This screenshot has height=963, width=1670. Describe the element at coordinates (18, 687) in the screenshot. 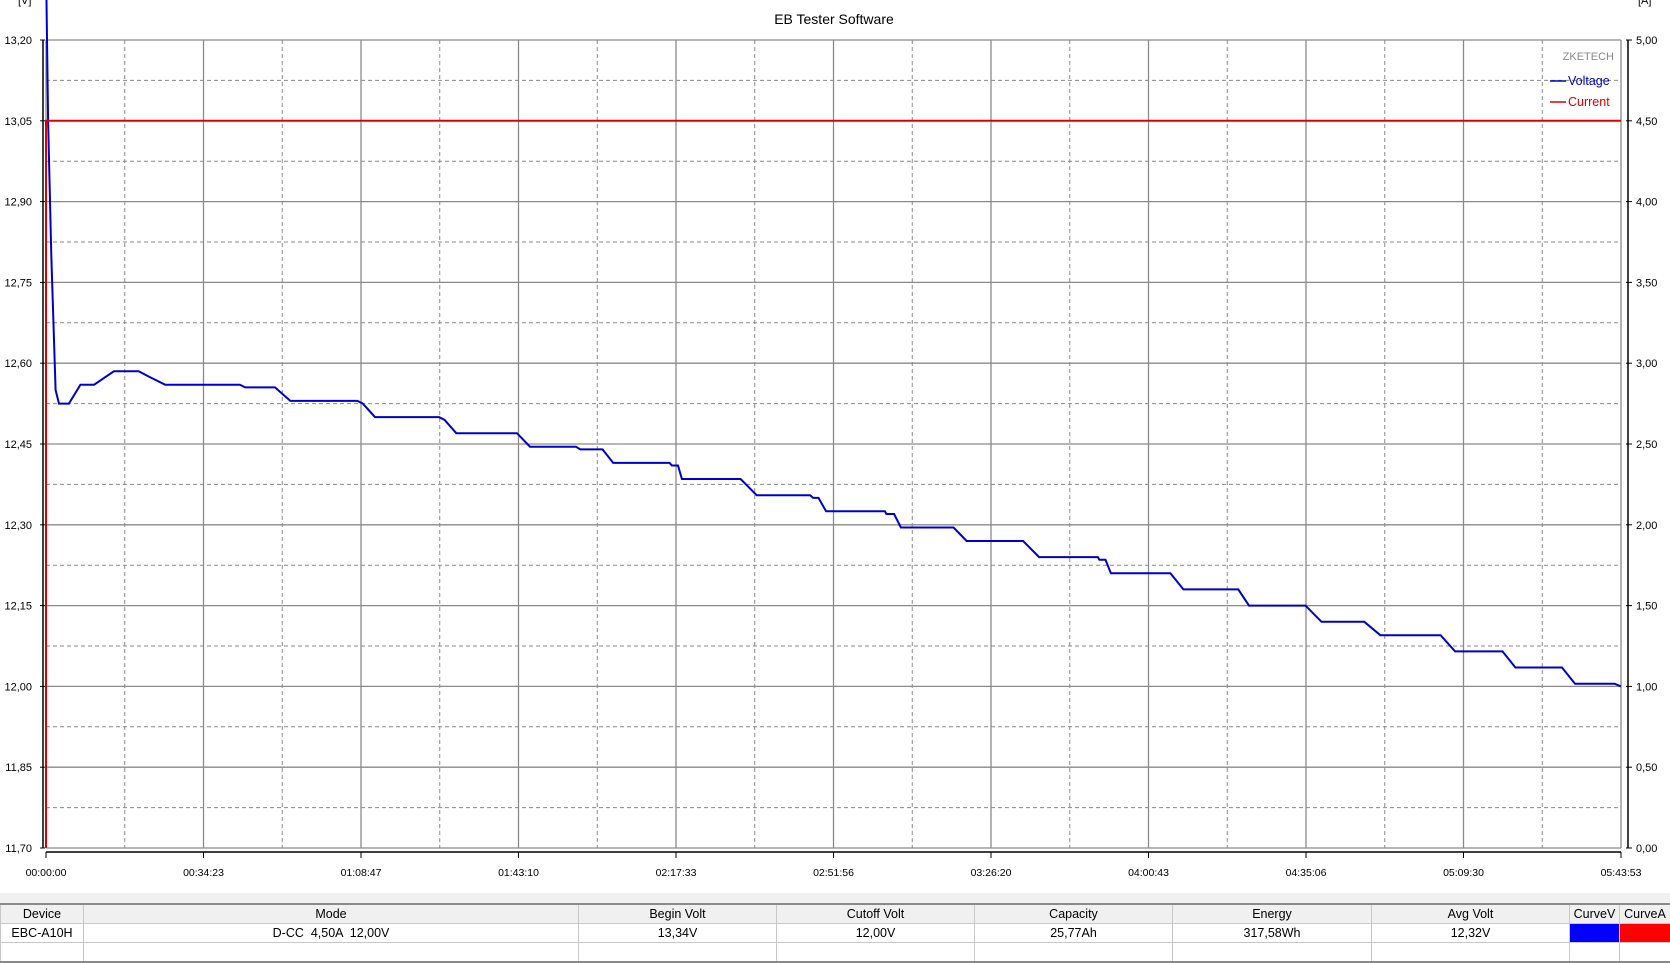

I see `y-left-tick-label: 12,00` at that location.